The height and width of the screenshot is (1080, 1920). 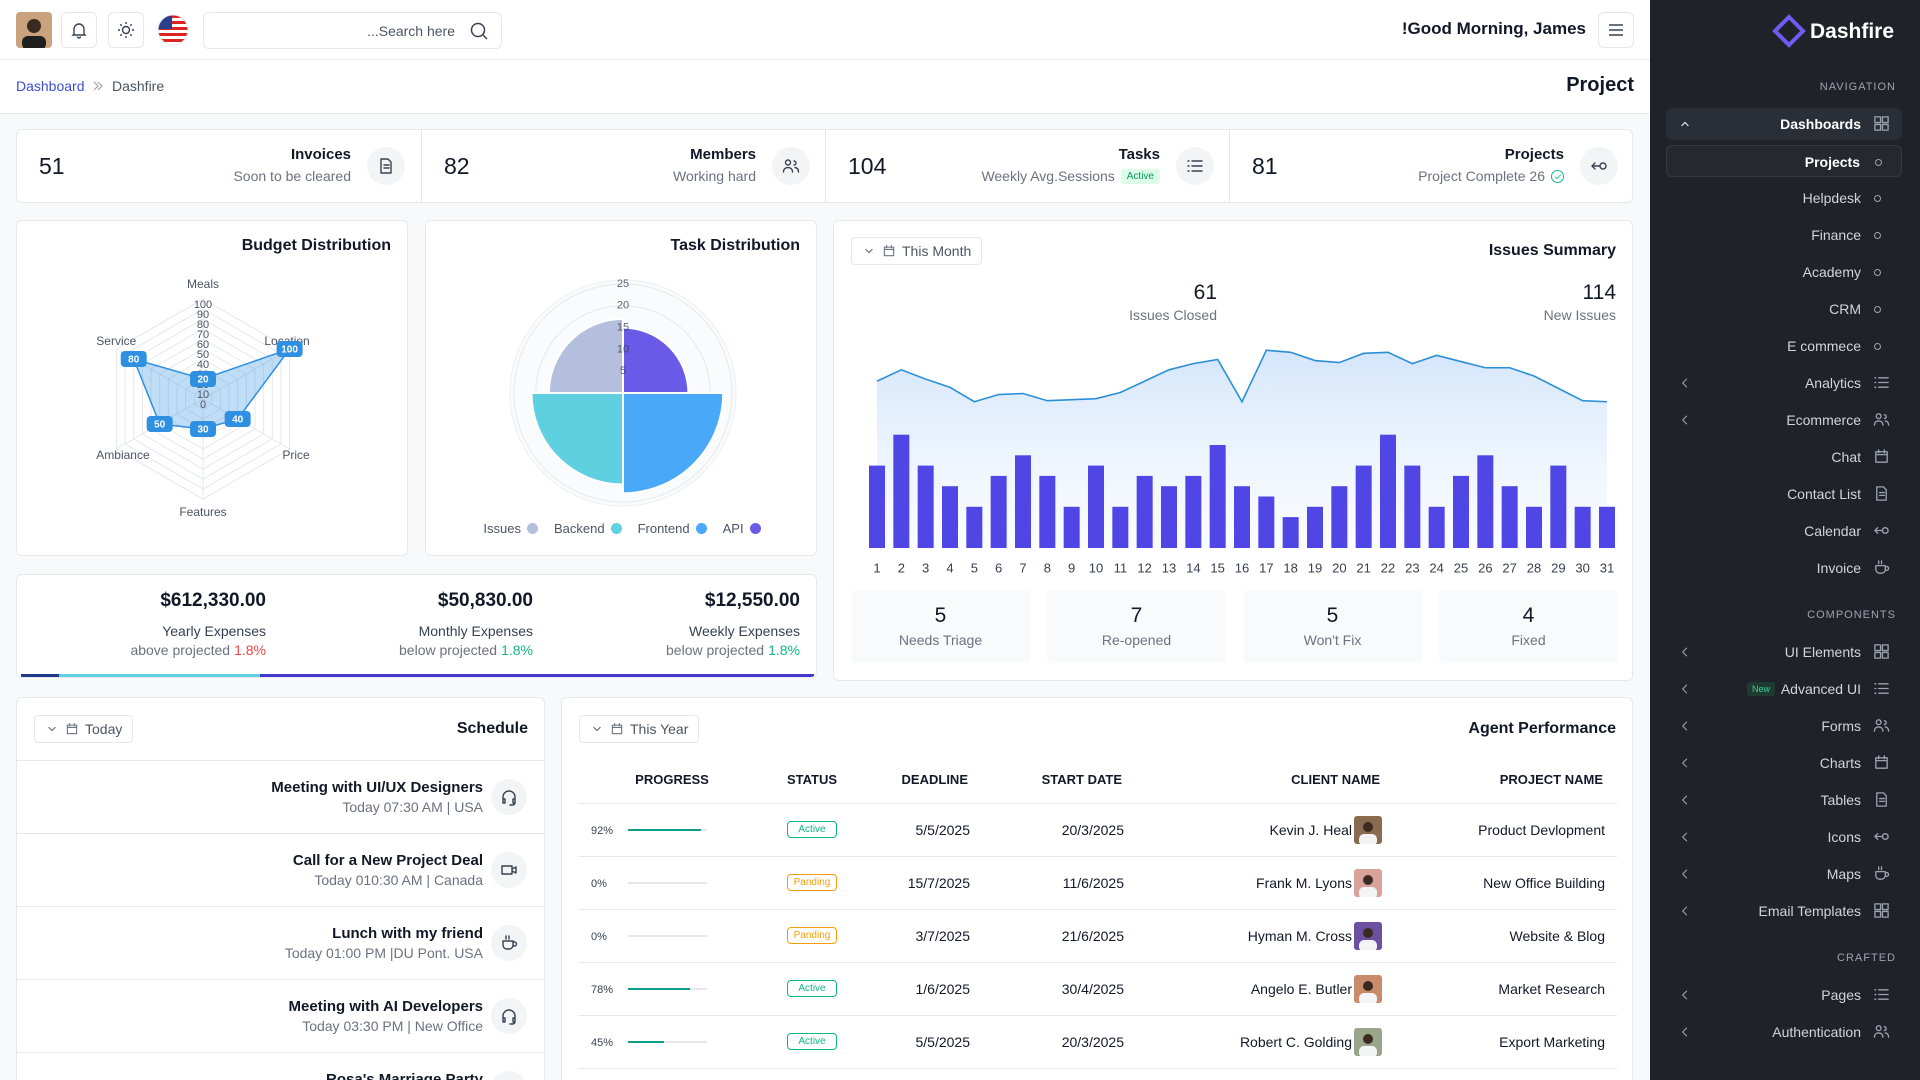 What do you see at coordinates (510, 528) in the screenshot?
I see `legend-item: Issues` at bounding box center [510, 528].